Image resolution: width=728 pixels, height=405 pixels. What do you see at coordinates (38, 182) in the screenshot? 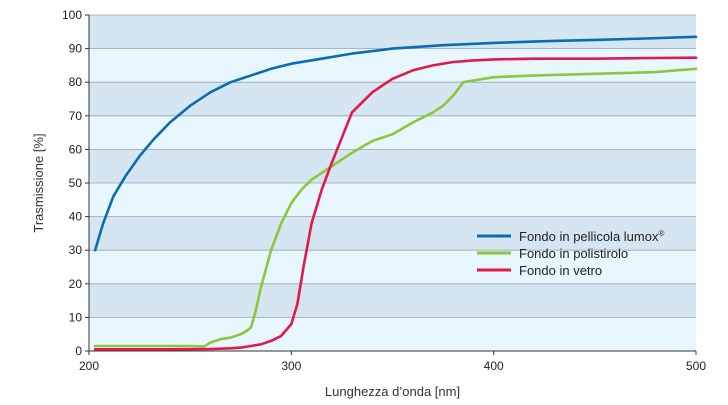
I see `y-axis-title: Trasmissione [%]` at bounding box center [38, 182].